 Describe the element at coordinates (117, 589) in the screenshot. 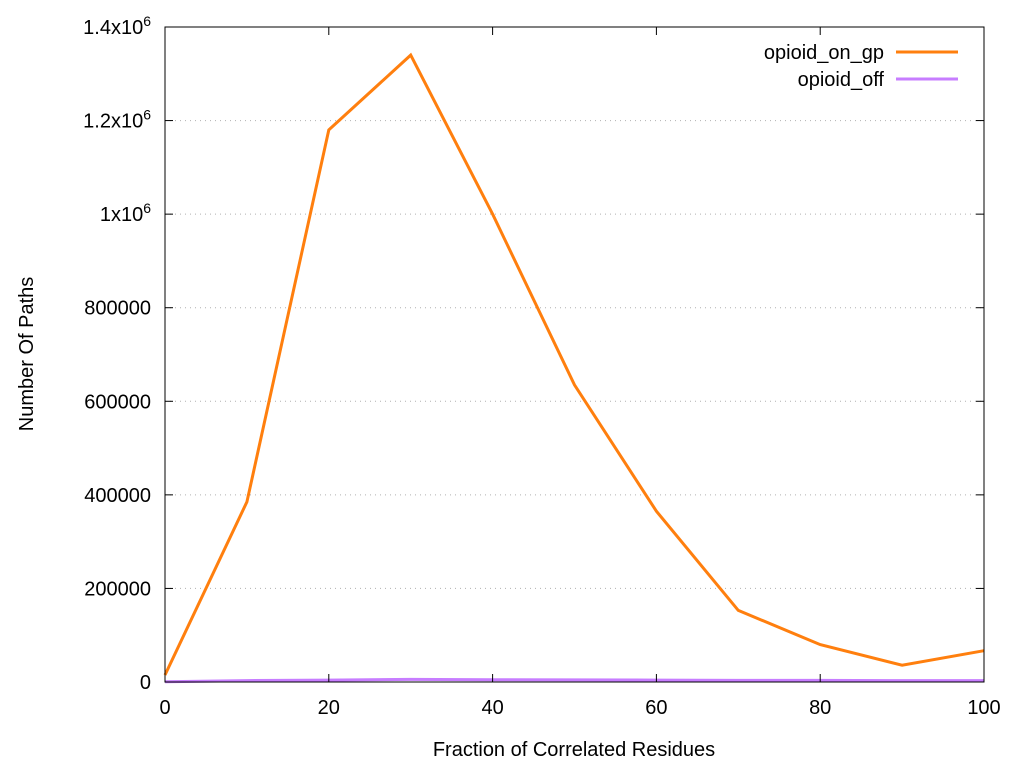

I see `y-tick-label: 200000` at that location.